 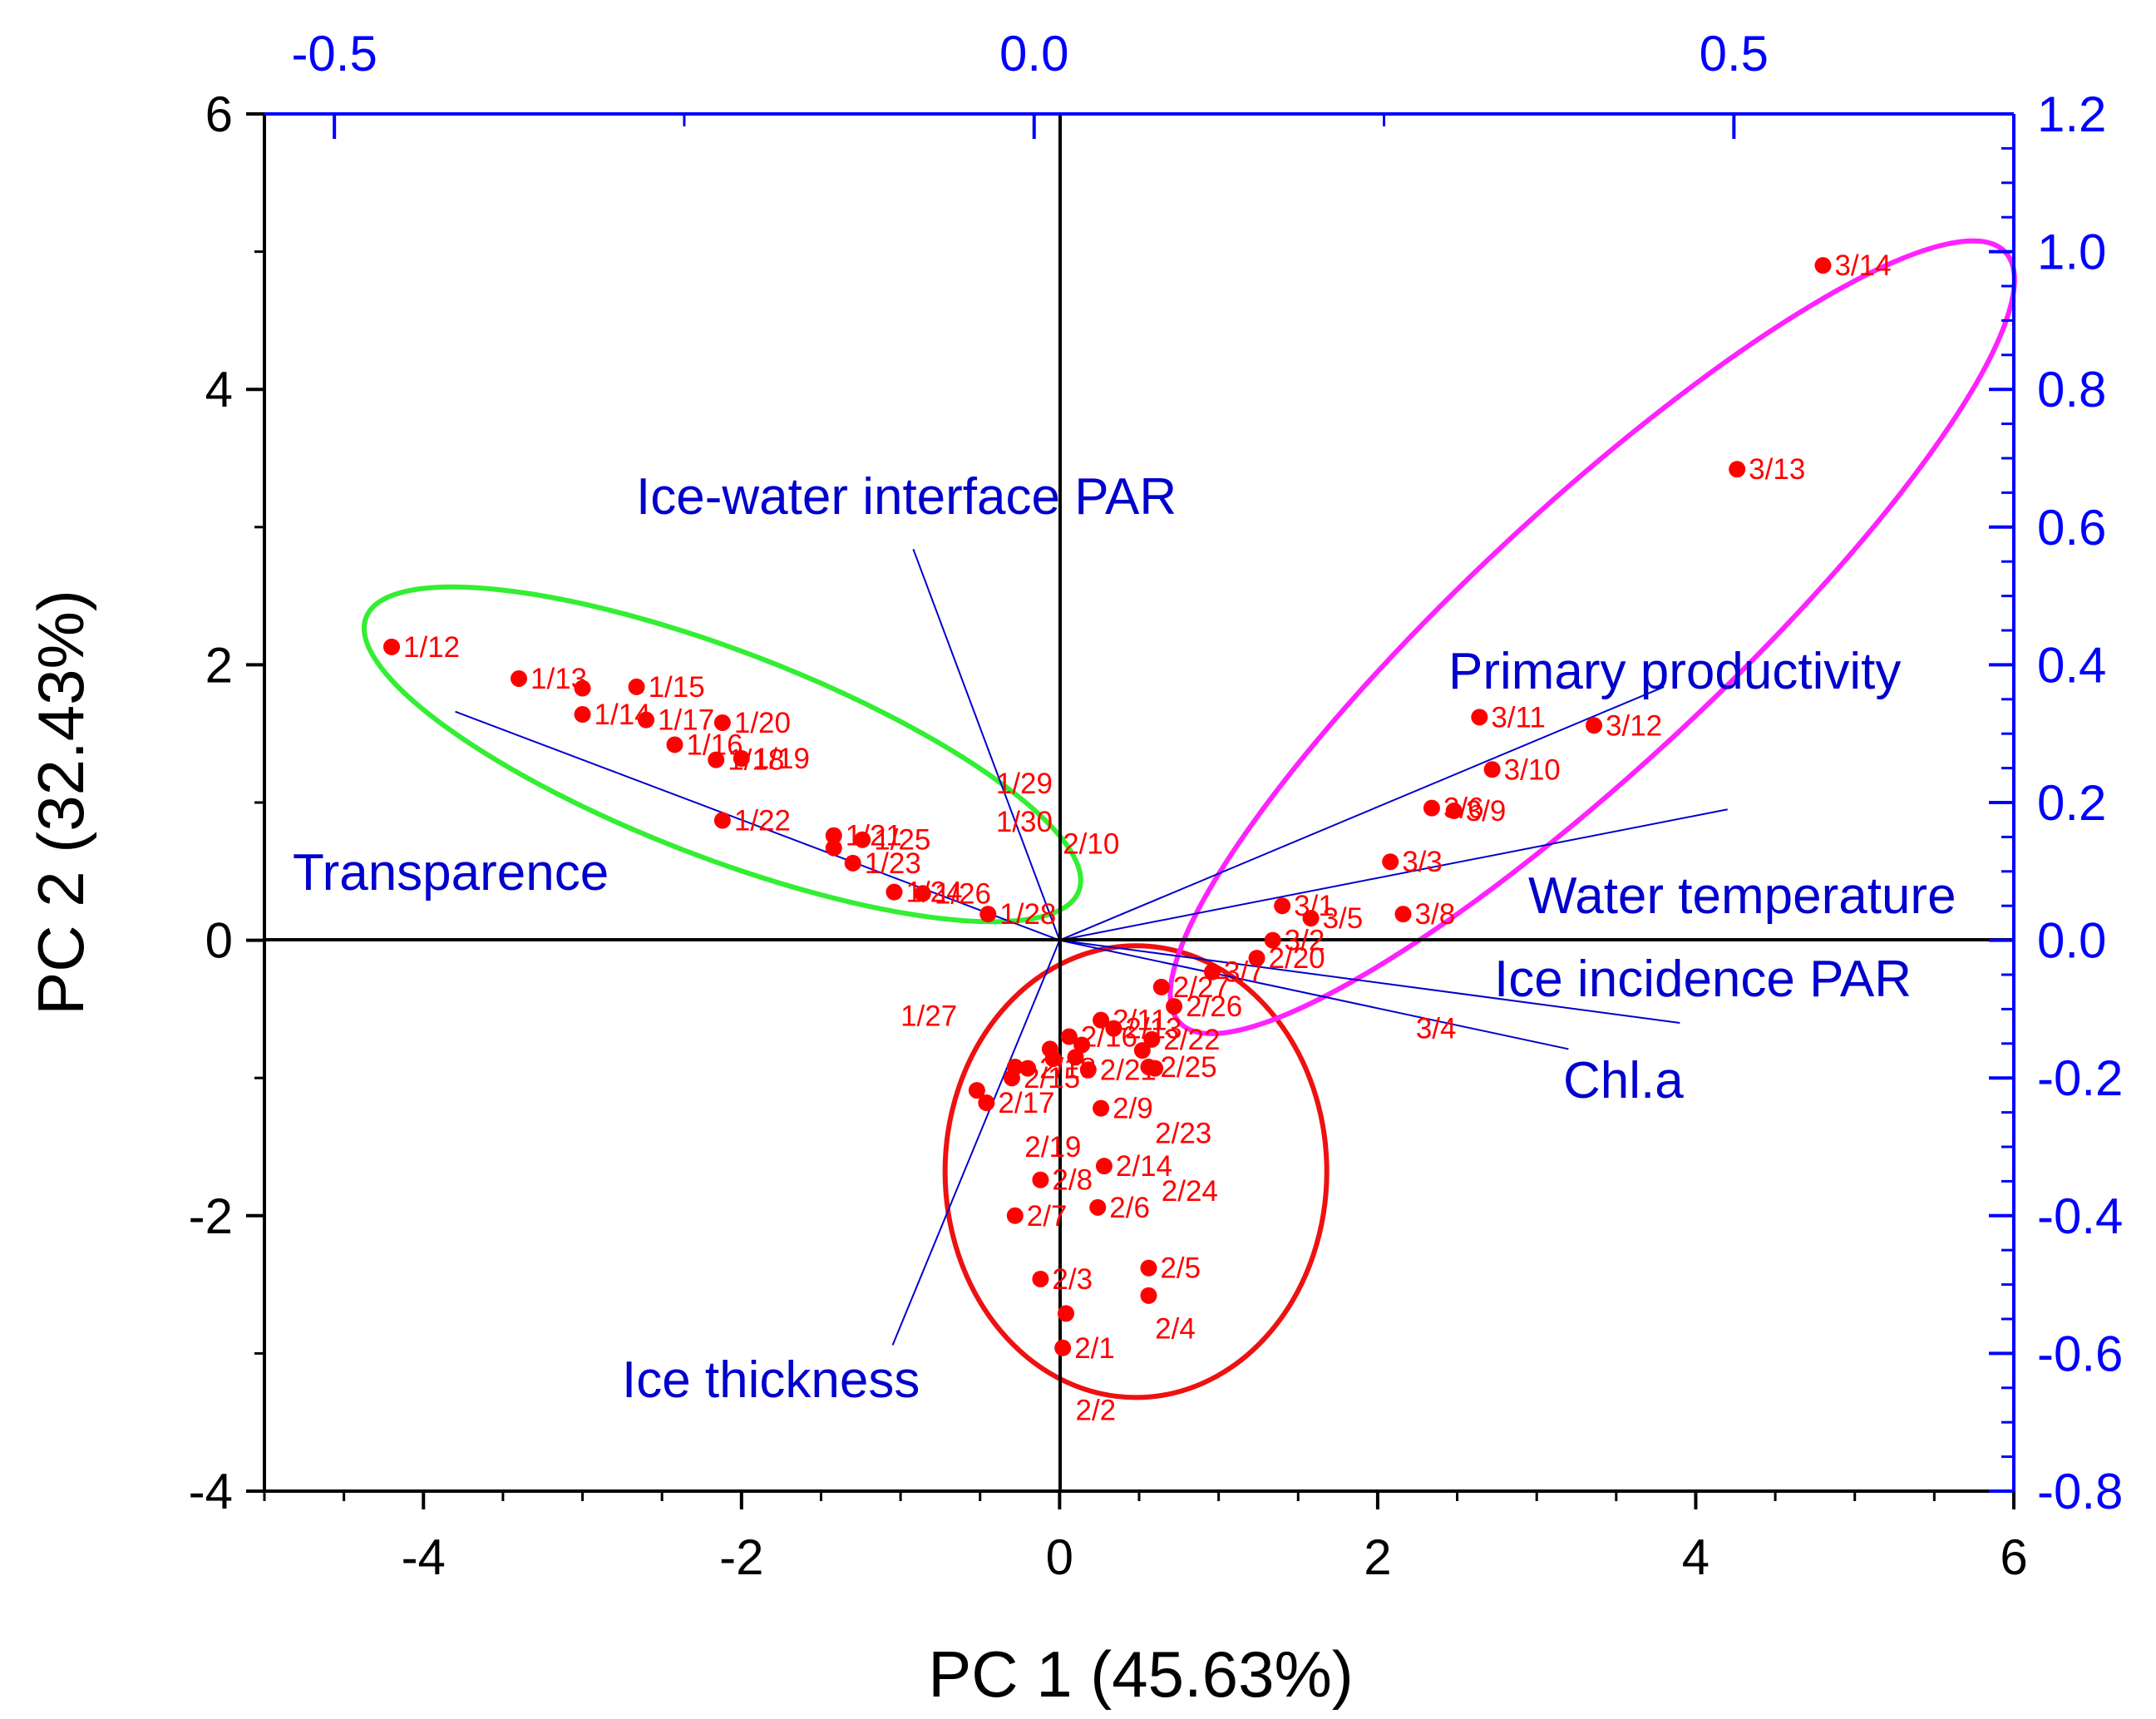 I want to click on y2-tick-label: 0.4, so click(x=2071, y=665).